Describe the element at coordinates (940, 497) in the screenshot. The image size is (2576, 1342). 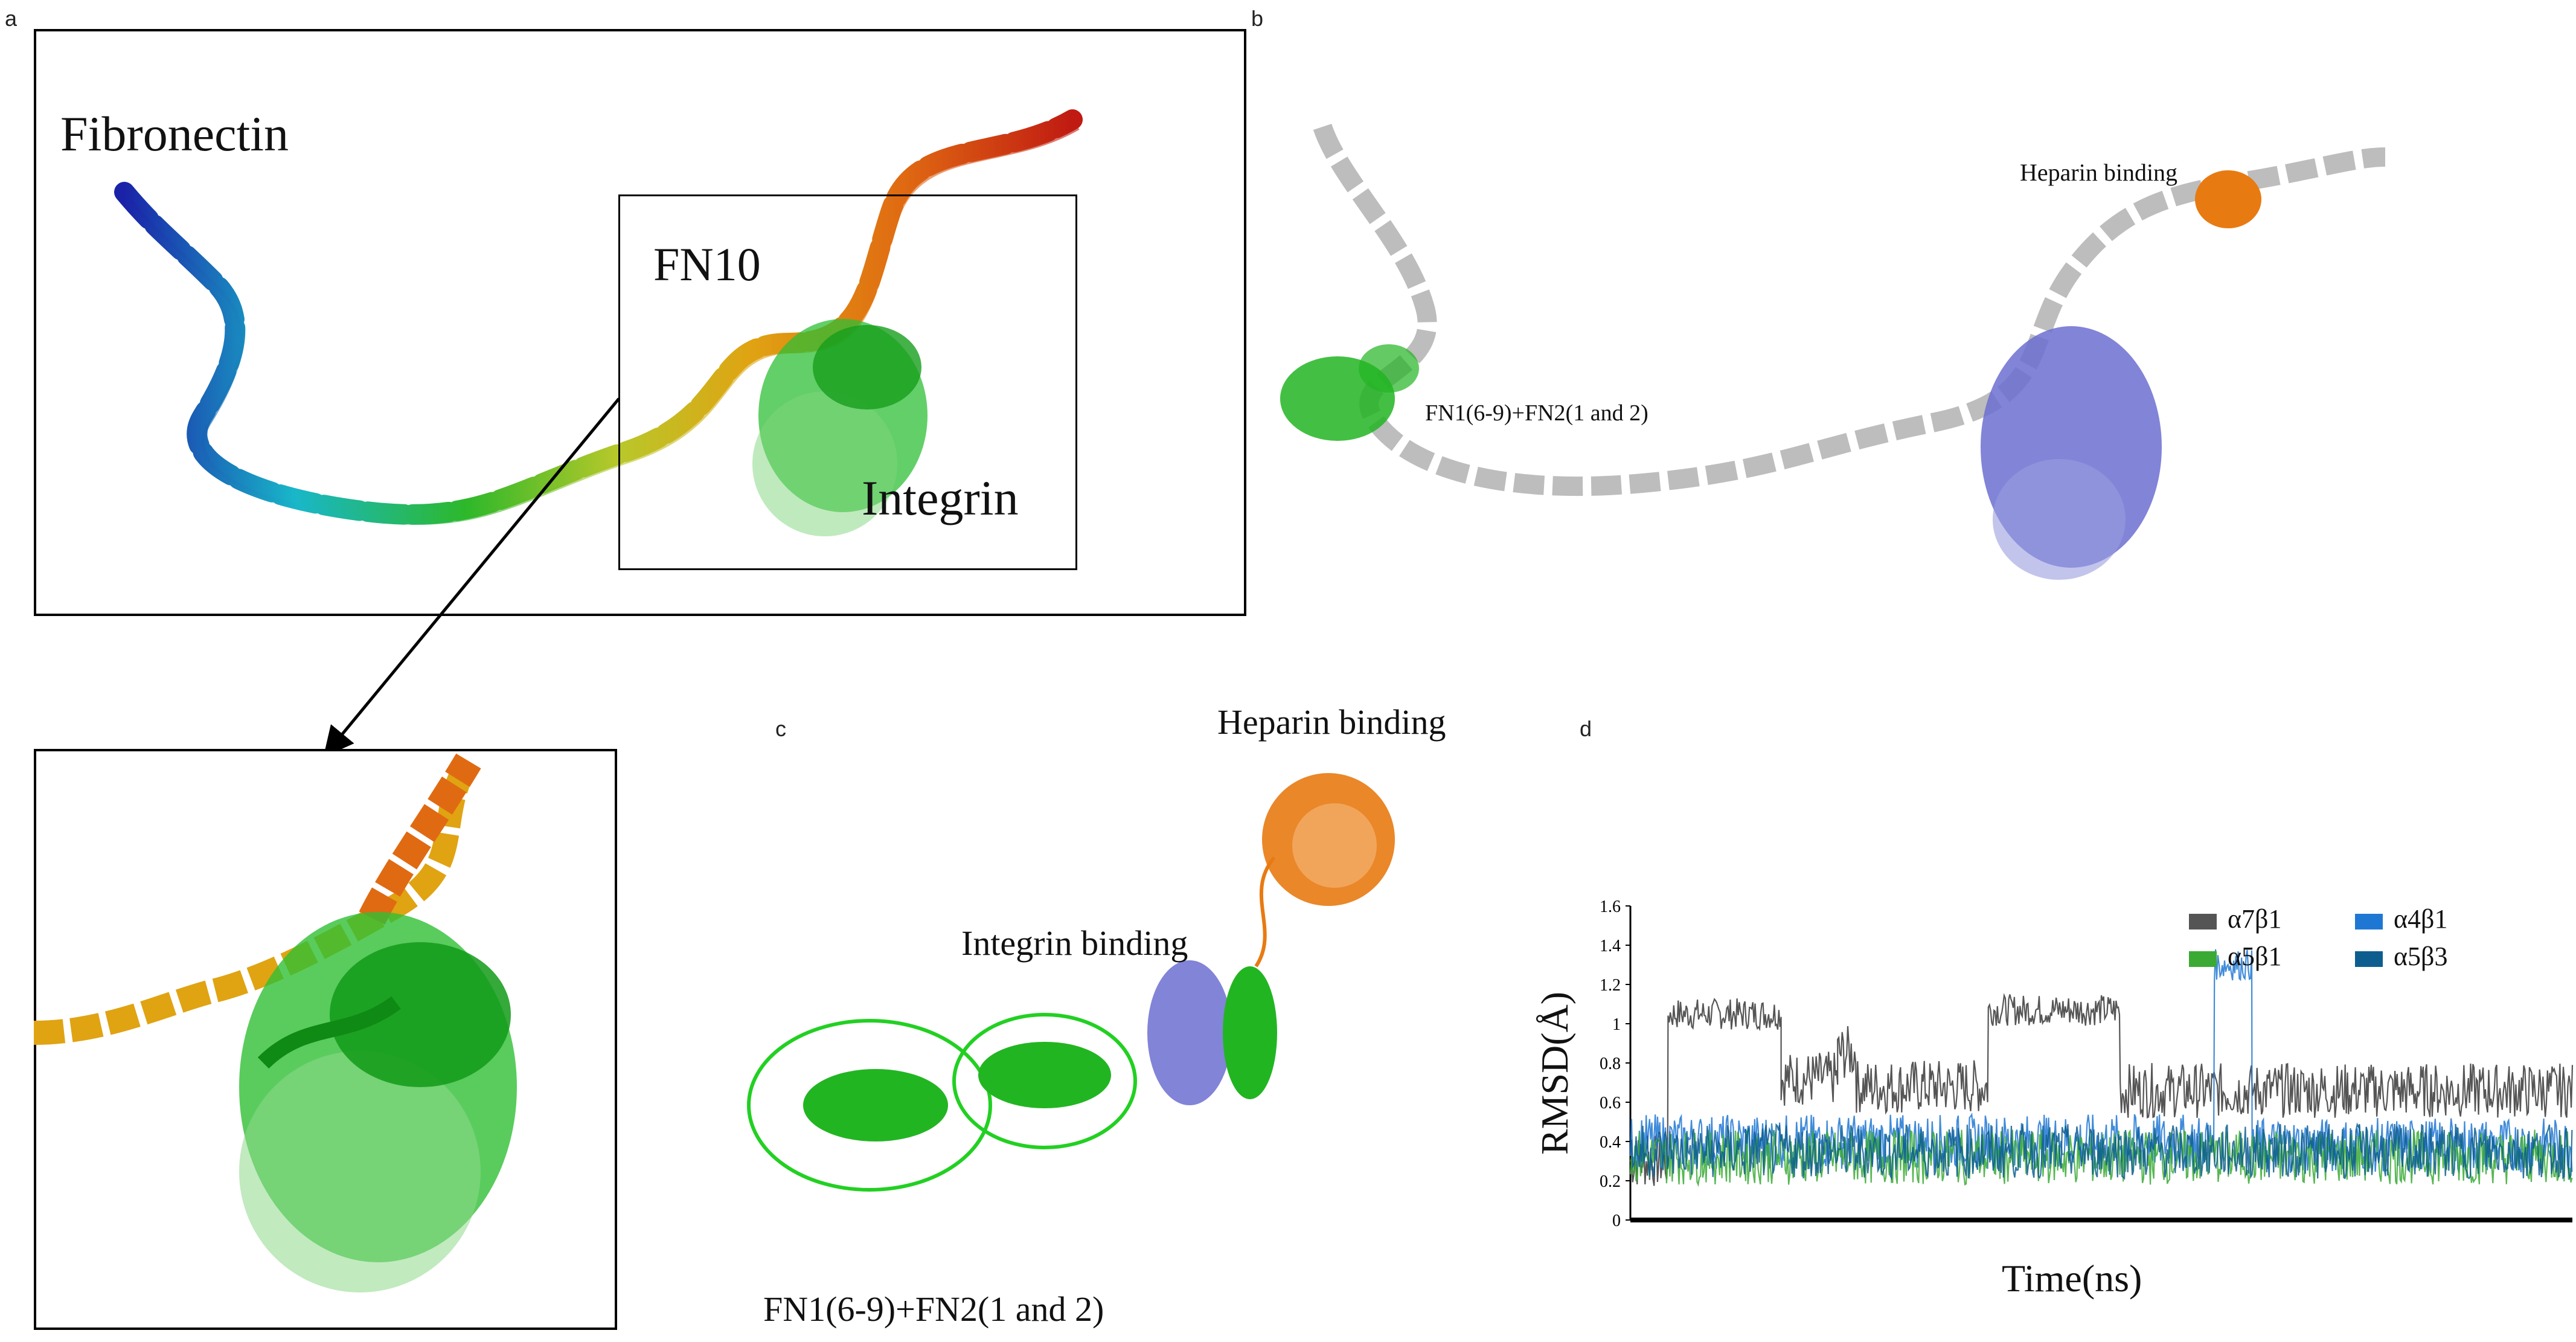
I see `integrin-label: Integrin` at that location.